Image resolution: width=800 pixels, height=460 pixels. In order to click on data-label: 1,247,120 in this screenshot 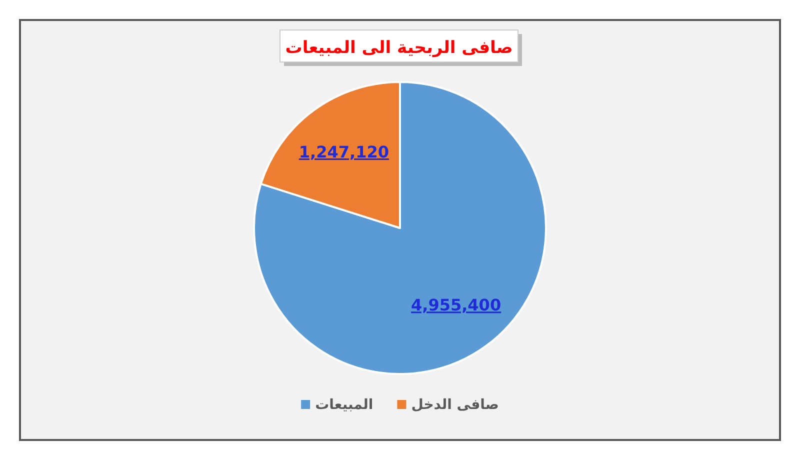, I will do `click(344, 152)`.